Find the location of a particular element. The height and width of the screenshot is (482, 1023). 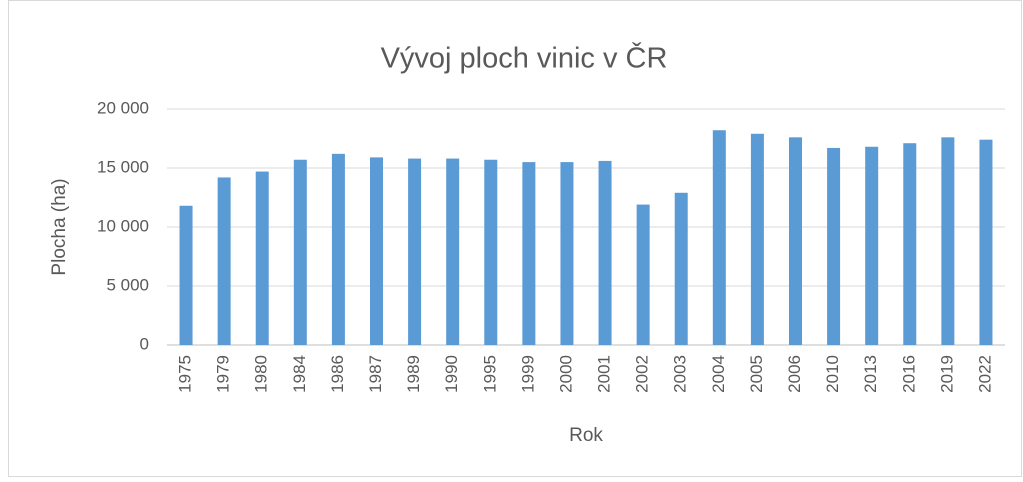

y-tick-label: 20 000 is located at coordinates (123, 107).